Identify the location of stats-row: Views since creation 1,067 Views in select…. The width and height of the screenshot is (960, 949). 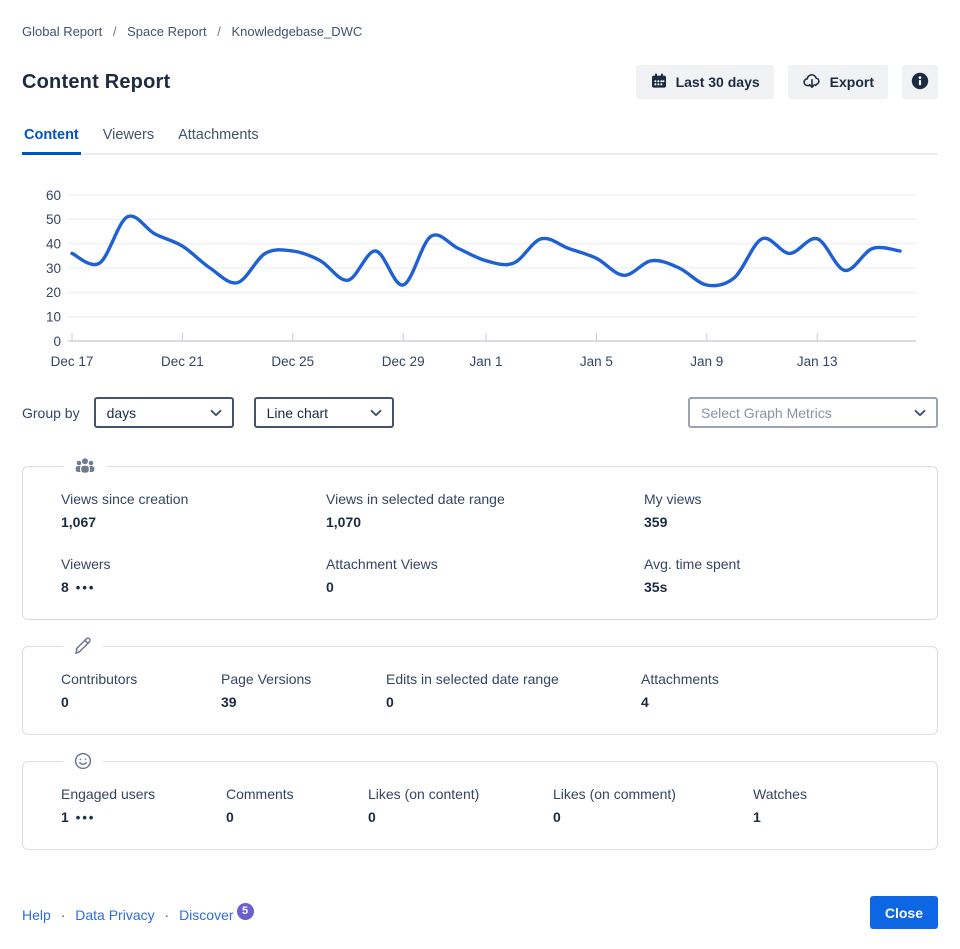
(493, 510).